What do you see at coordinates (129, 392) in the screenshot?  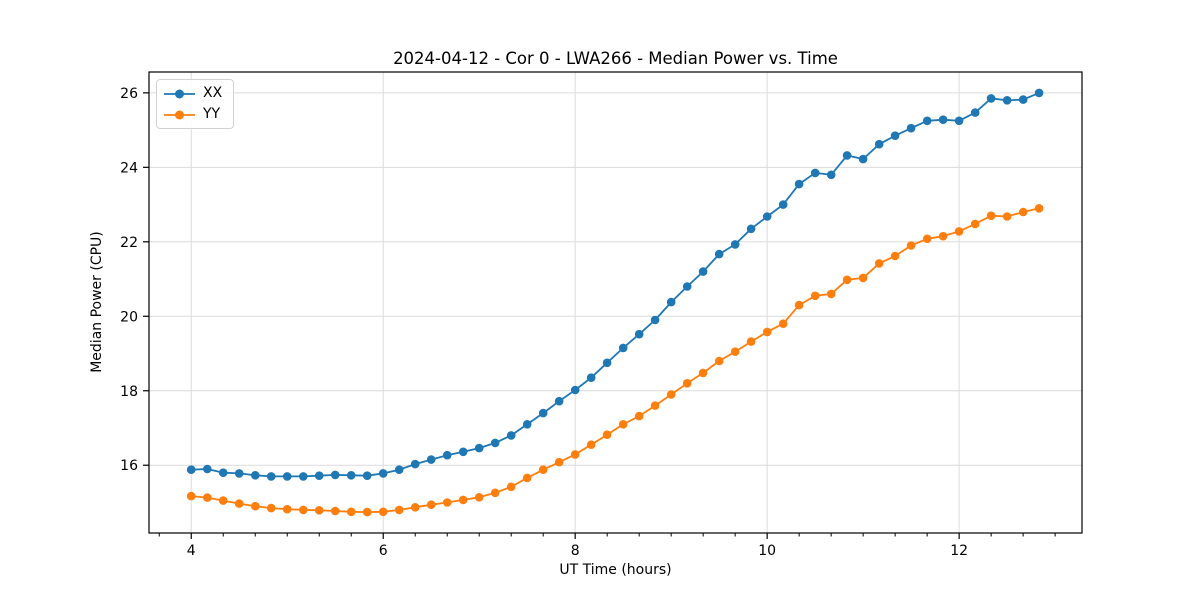 I see `y-tick-label: 18` at bounding box center [129, 392].